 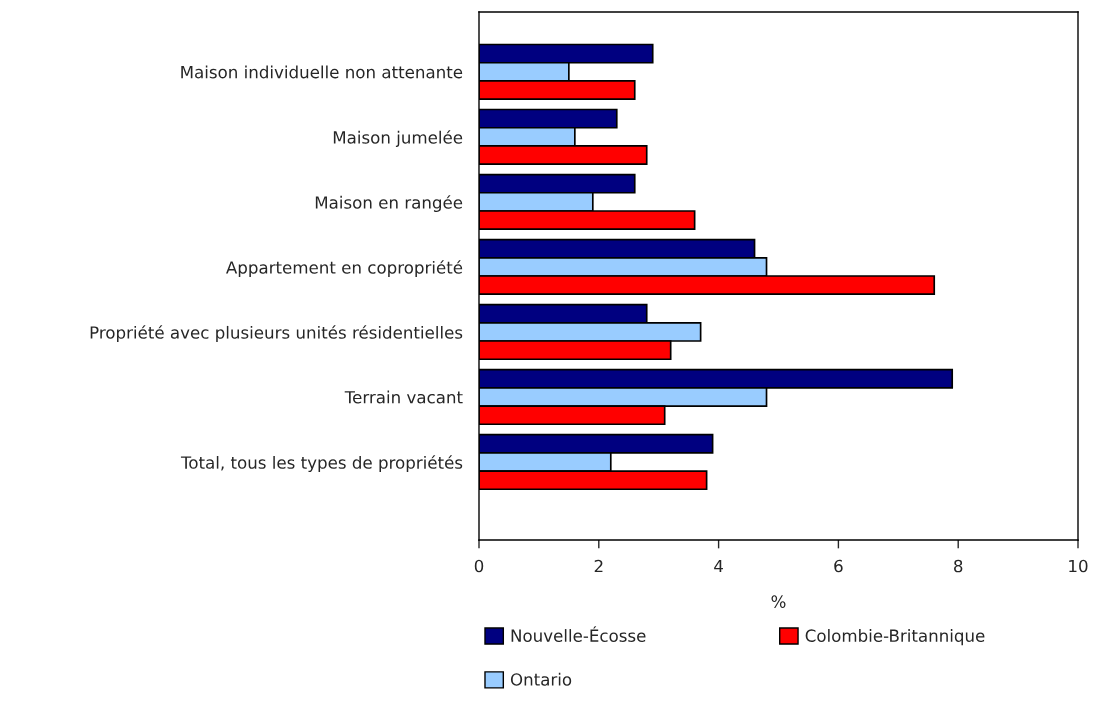 I want to click on y-tick-label: Maison jumelée, so click(x=398, y=138).